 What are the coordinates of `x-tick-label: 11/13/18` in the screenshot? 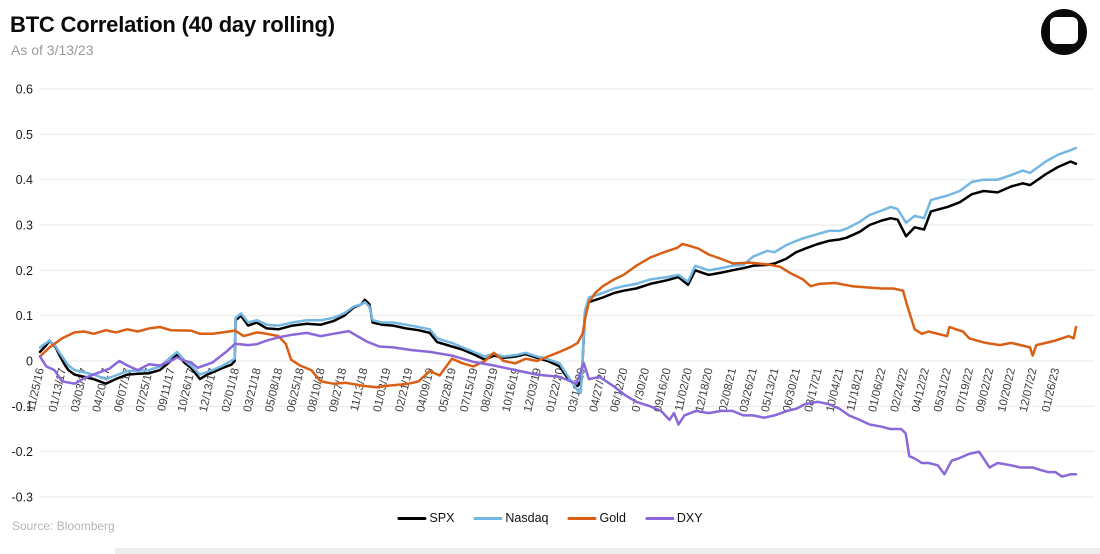 It's located at (360, 389).